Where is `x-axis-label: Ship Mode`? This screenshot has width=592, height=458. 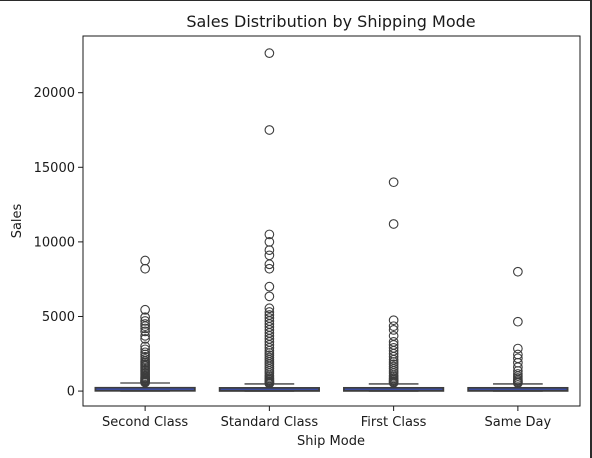 x-axis-label: Ship Mode is located at coordinates (331, 441).